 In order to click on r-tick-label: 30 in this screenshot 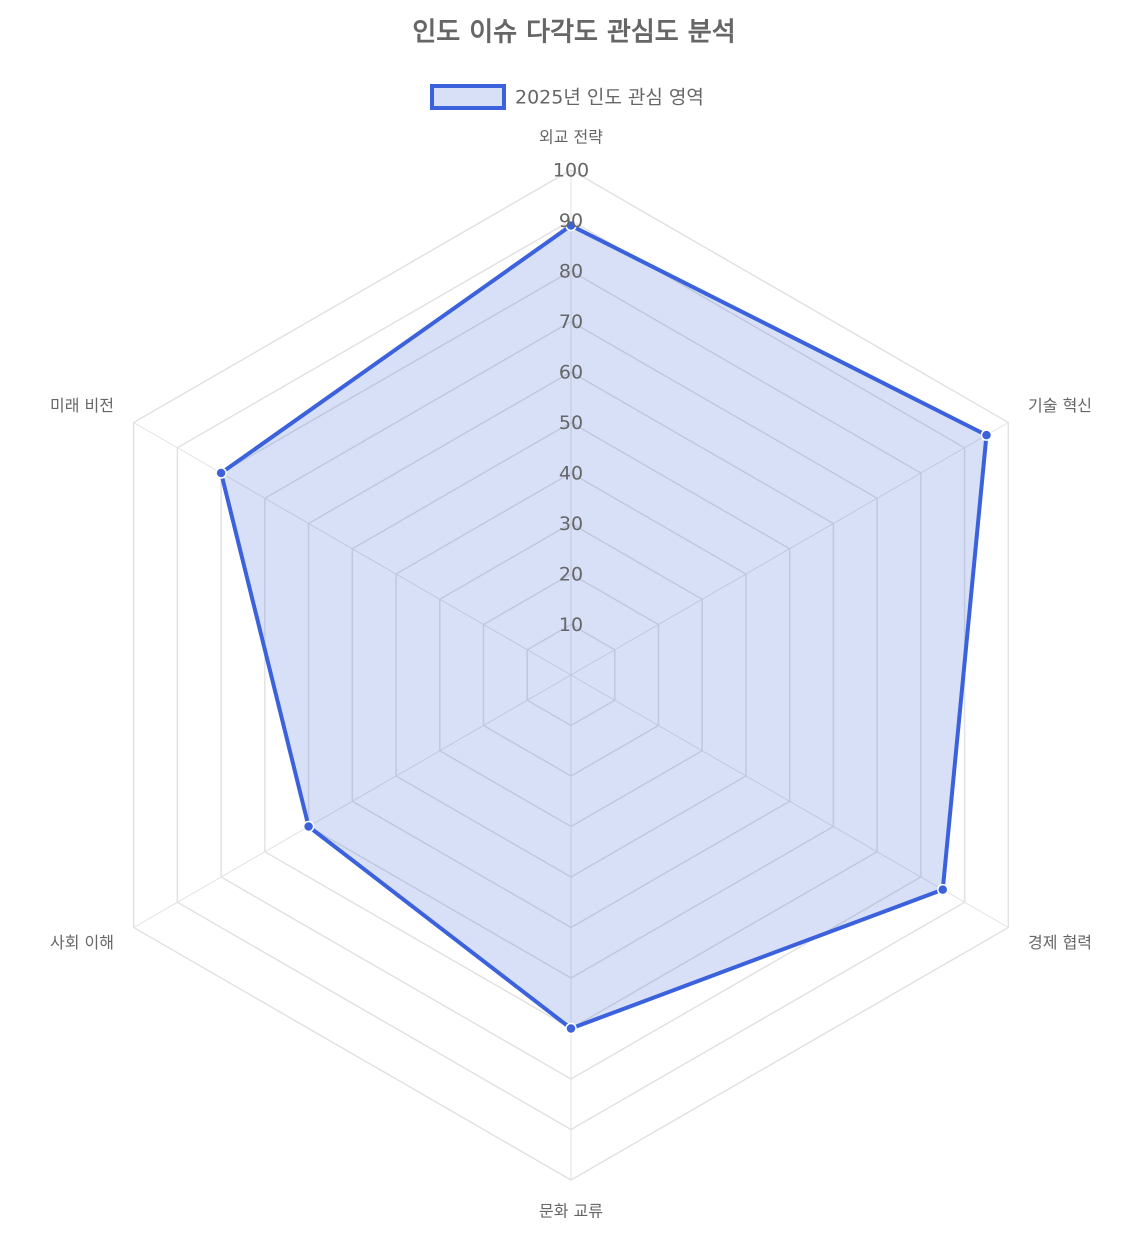, I will do `click(571, 524)`.